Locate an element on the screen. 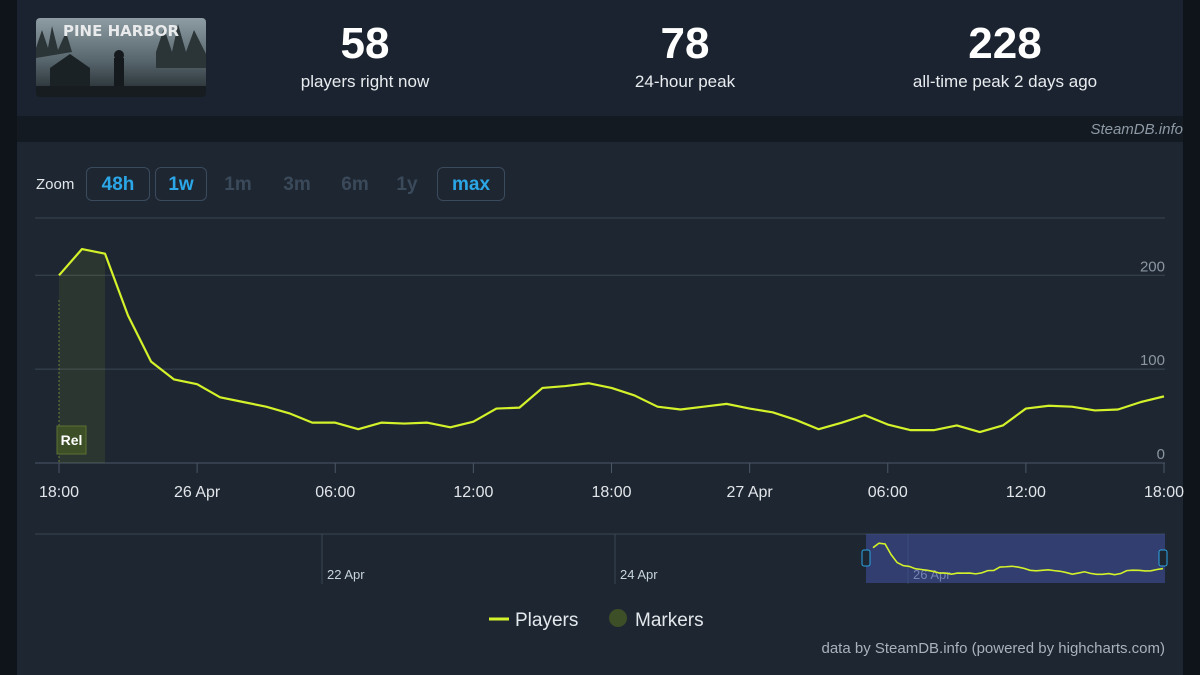 Image resolution: width=1200 pixels, height=675 pixels. stat-current-players: 58 players right now is located at coordinates (365, 55).